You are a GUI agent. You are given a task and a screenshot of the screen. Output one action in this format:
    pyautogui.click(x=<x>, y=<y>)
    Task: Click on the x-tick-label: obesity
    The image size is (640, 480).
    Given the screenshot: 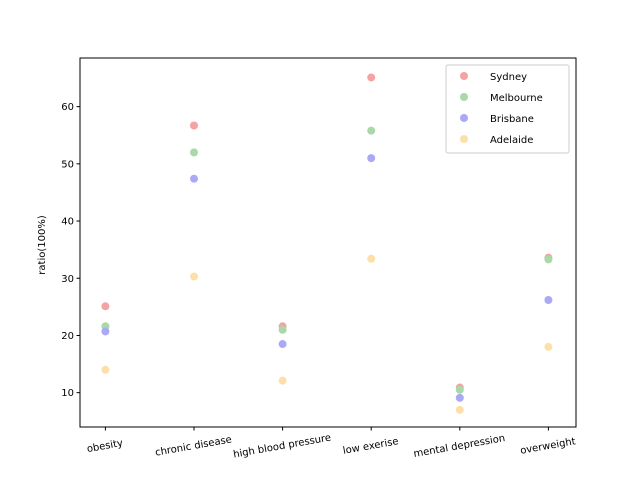 What is the action you would take?
    pyautogui.click(x=105, y=446)
    